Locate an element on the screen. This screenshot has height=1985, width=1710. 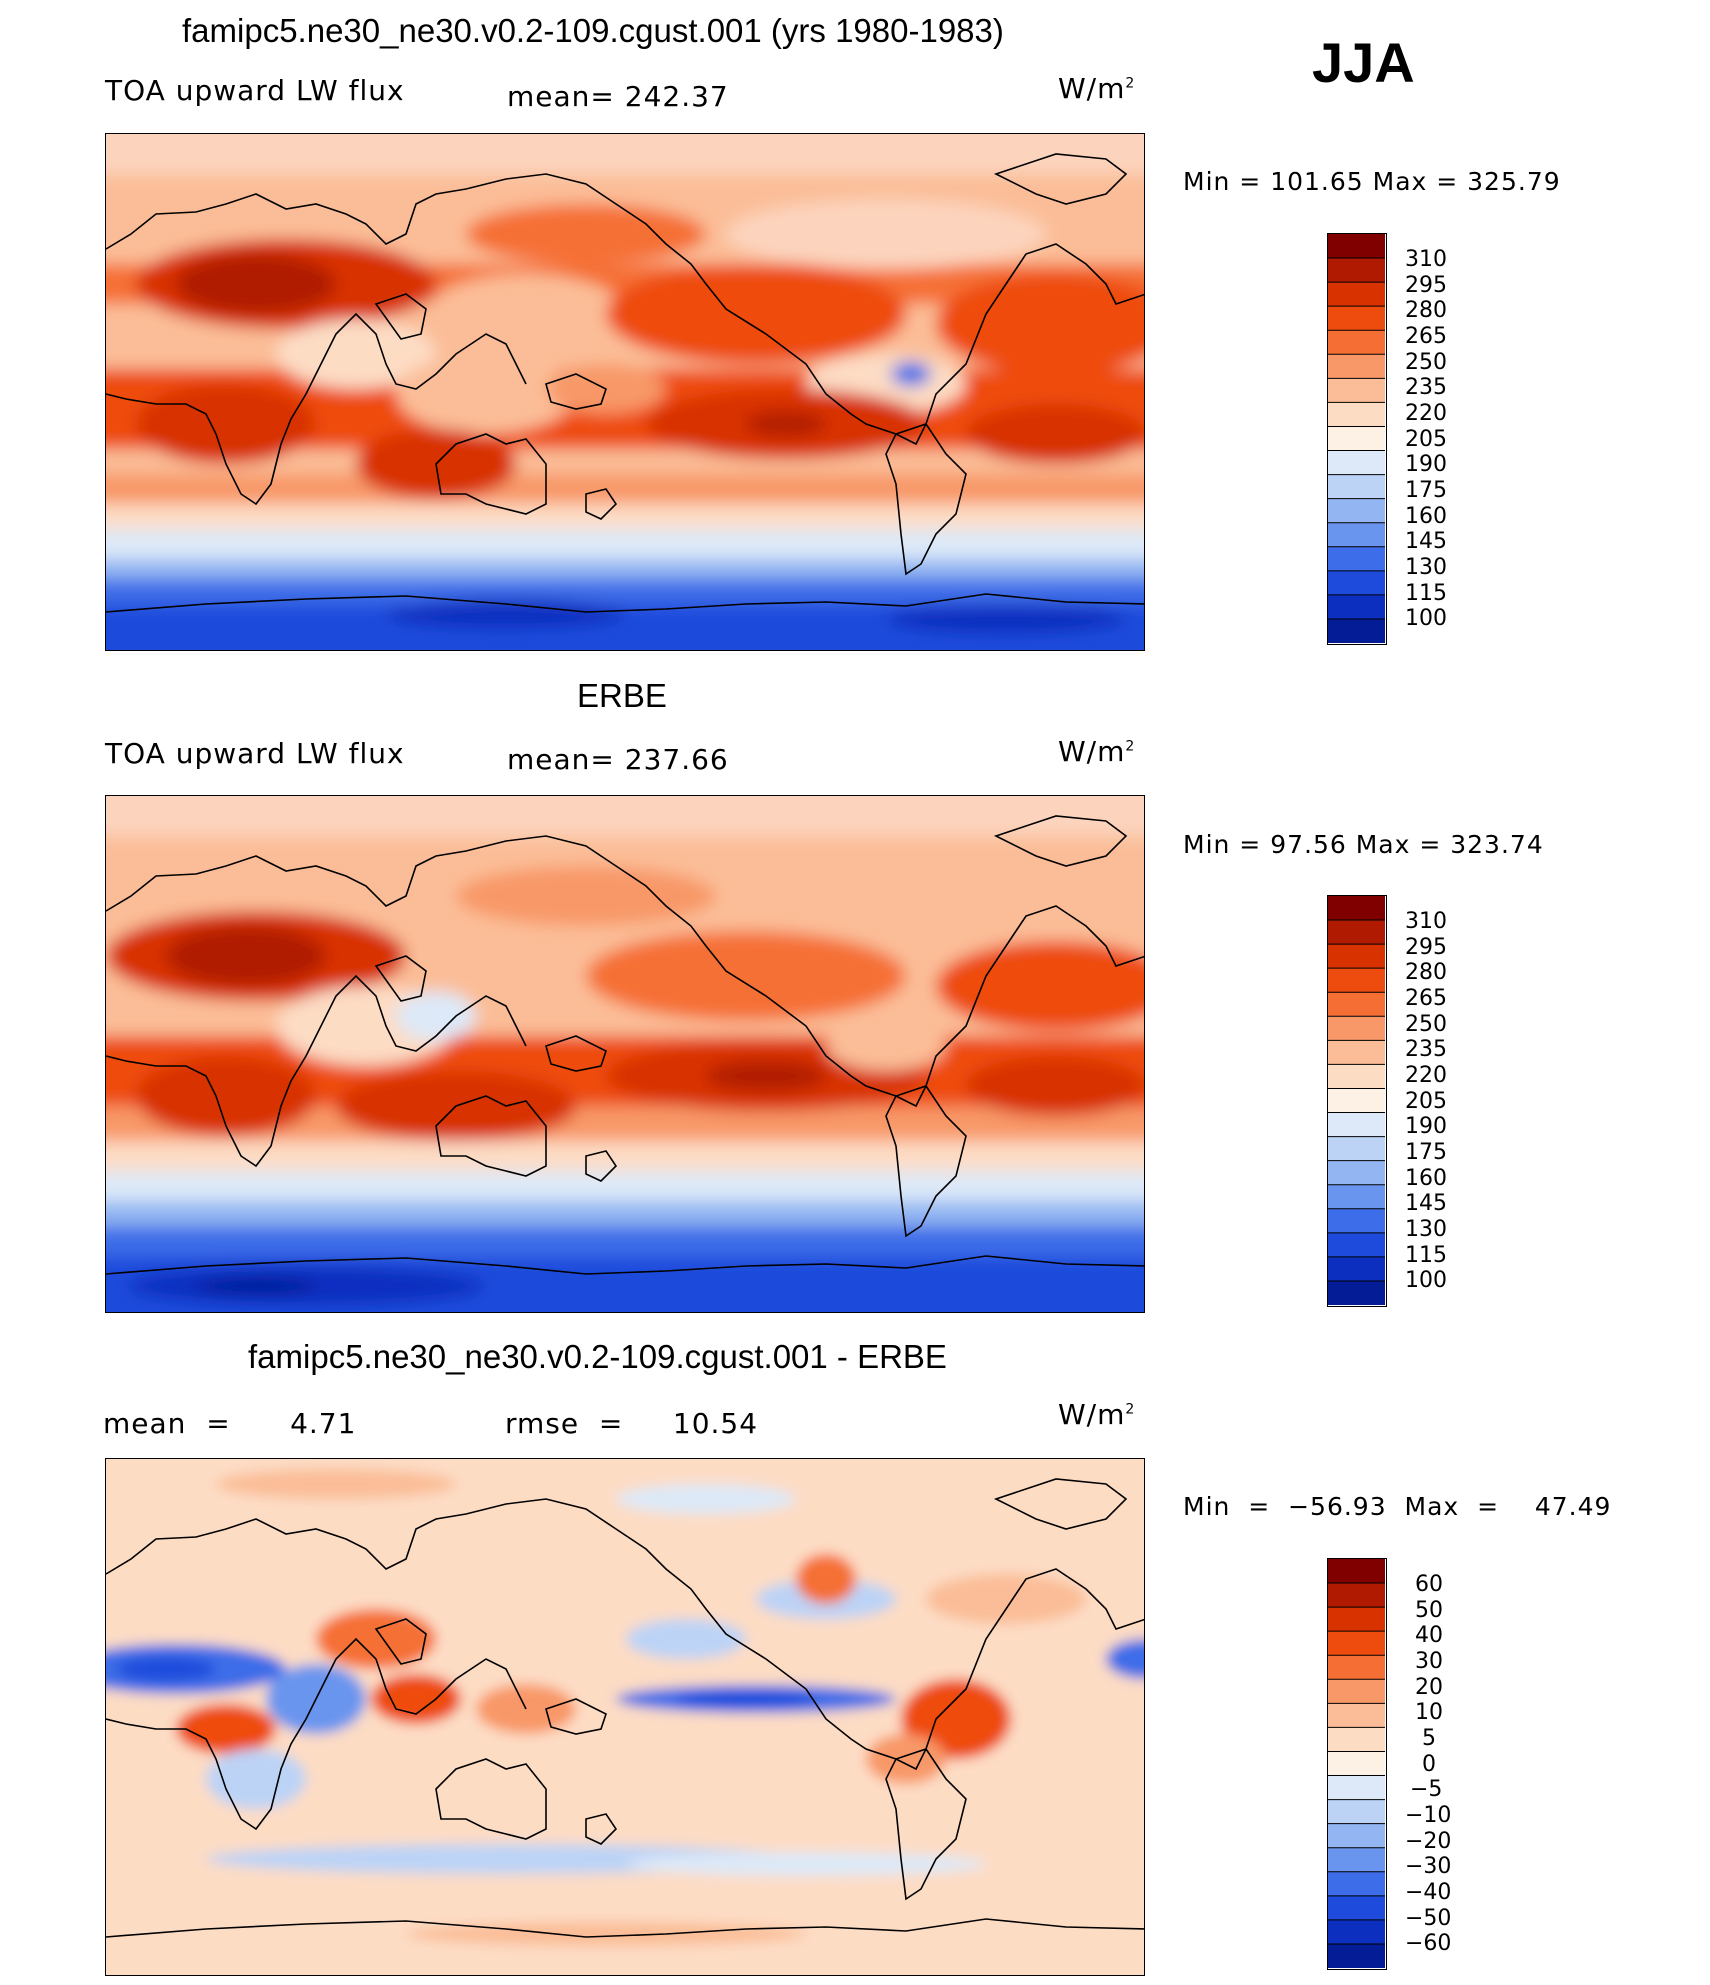
panel-1-mean-label: mean= 242.37 is located at coordinates (618, 96).